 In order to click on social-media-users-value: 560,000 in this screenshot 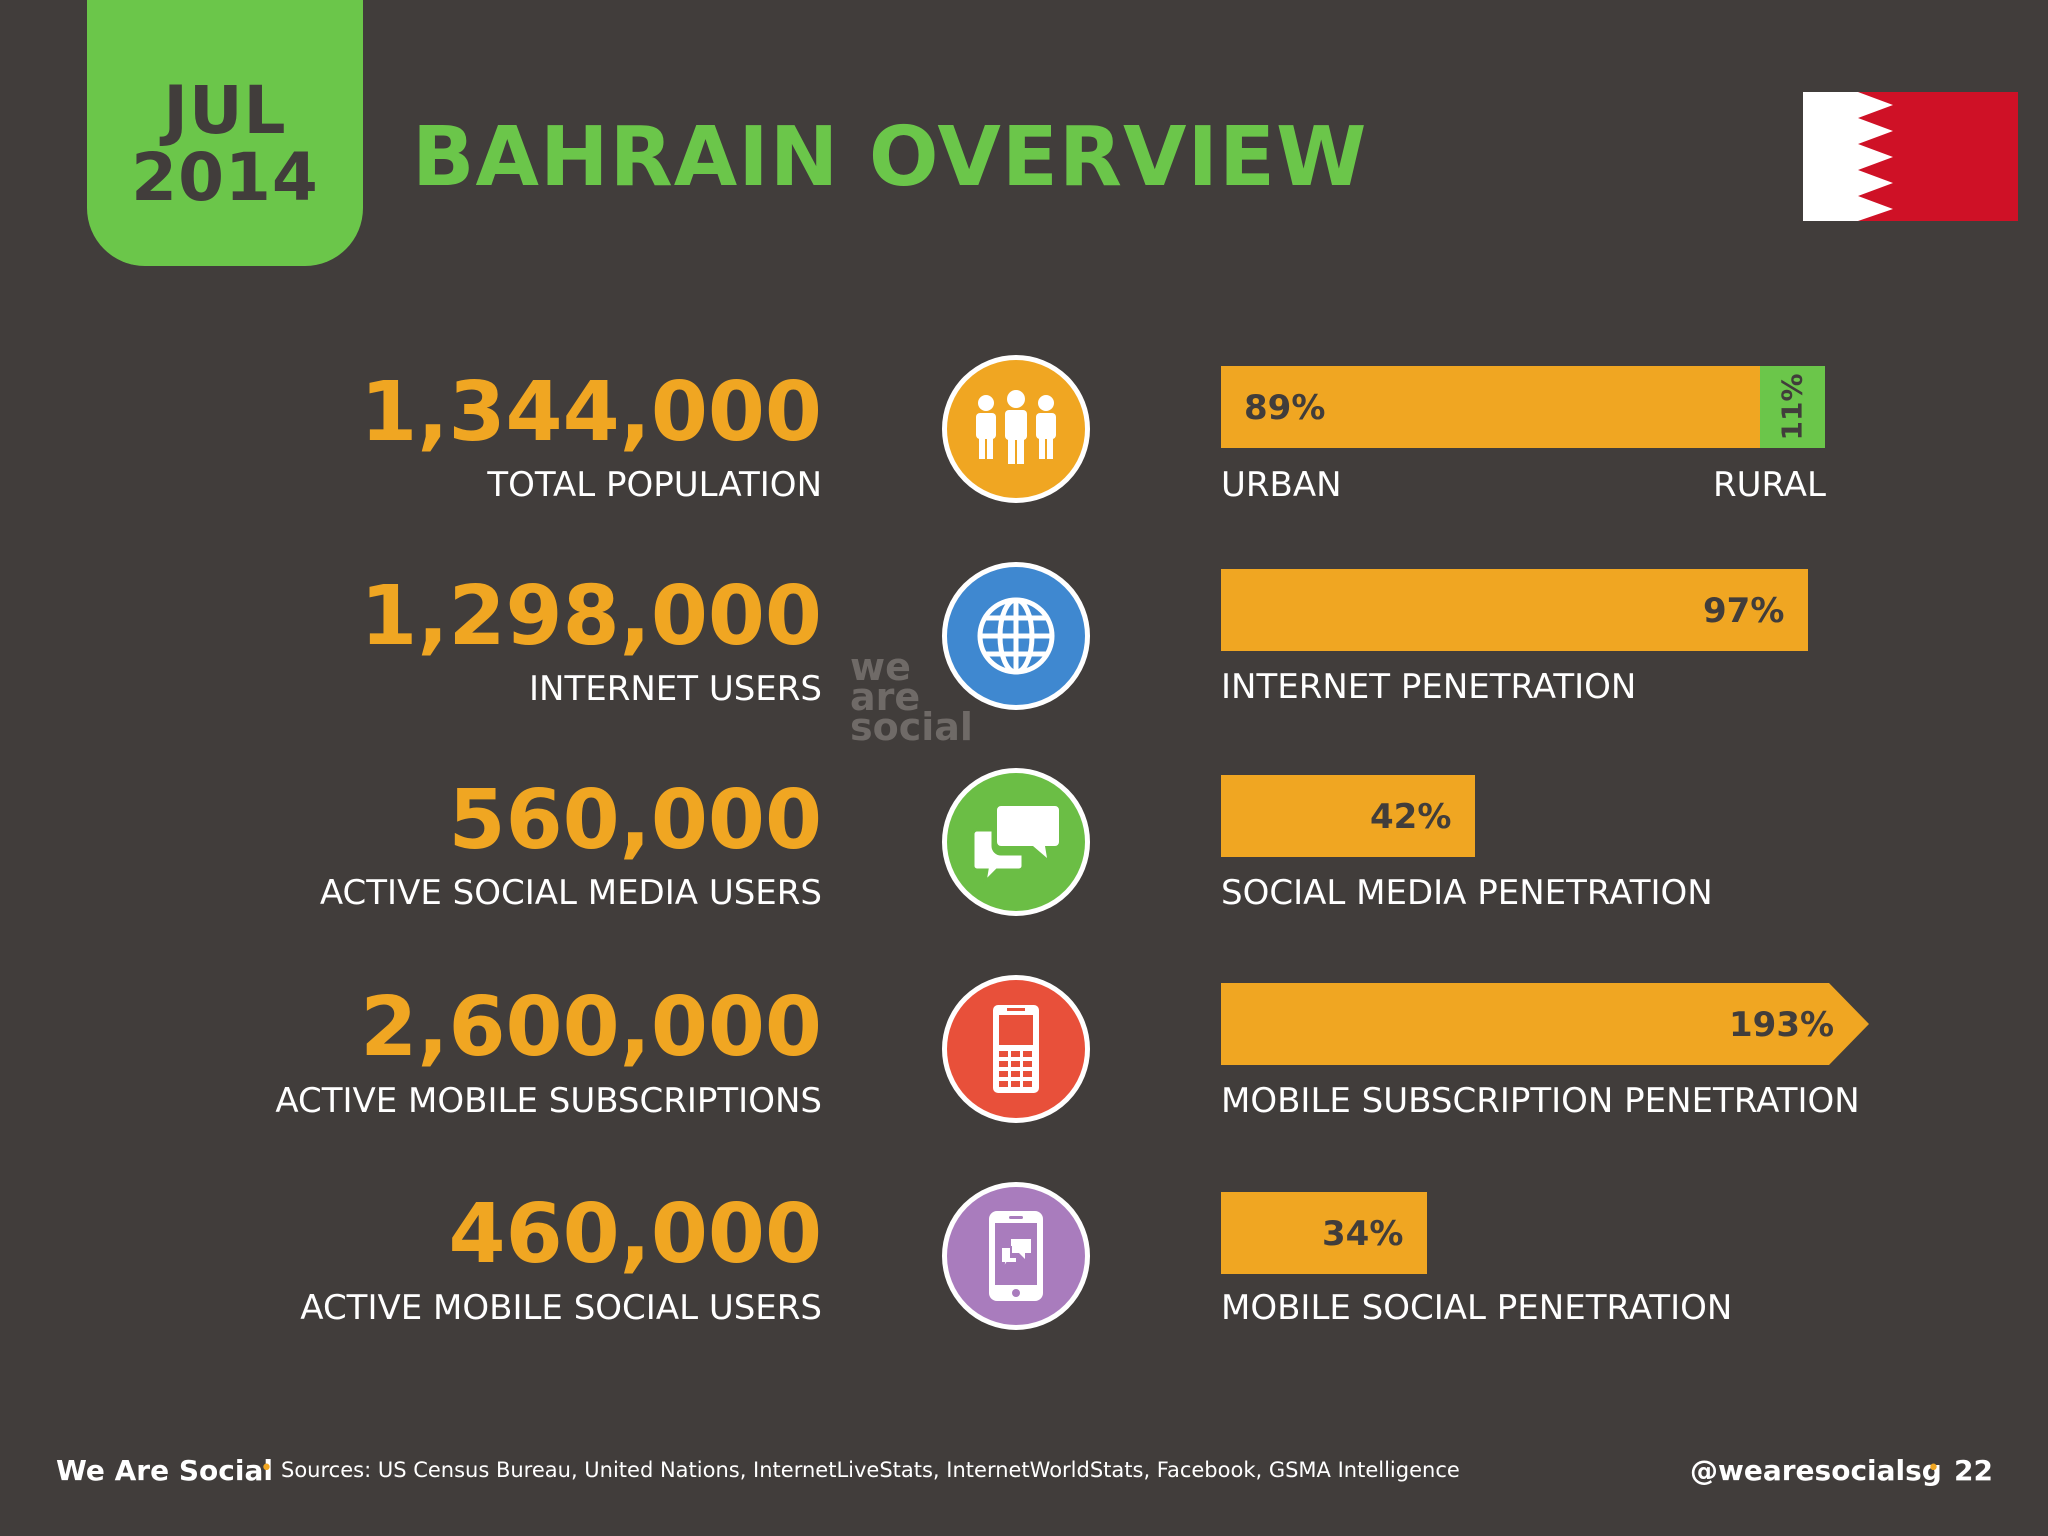, I will do `click(635, 820)`.